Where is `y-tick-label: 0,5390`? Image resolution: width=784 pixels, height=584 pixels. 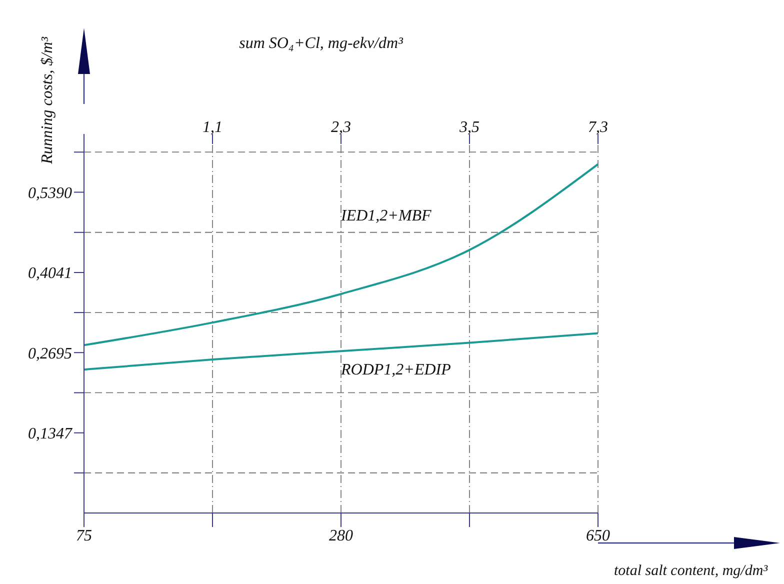
y-tick-label: 0,5390 is located at coordinates (50, 193).